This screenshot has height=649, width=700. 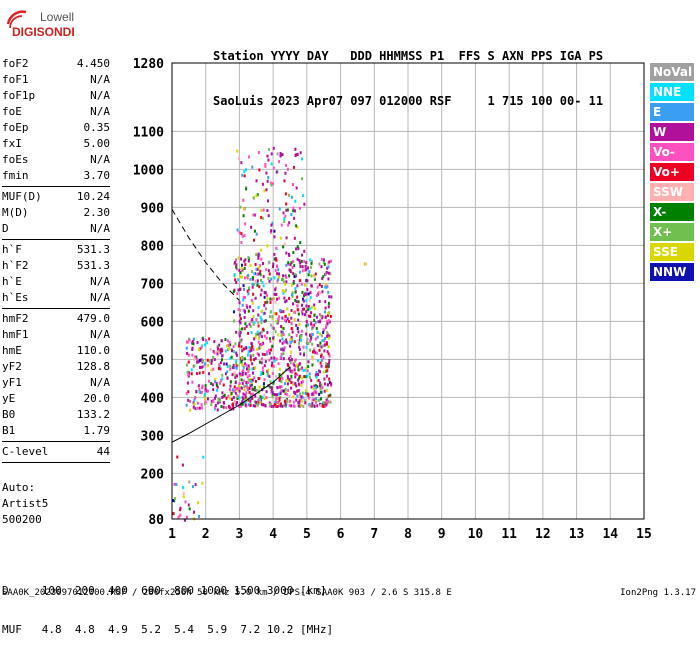 What do you see at coordinates (56, 80) in the screenshot?
I see `param-row: foF1 N/A` at bounding box center [56, 80].